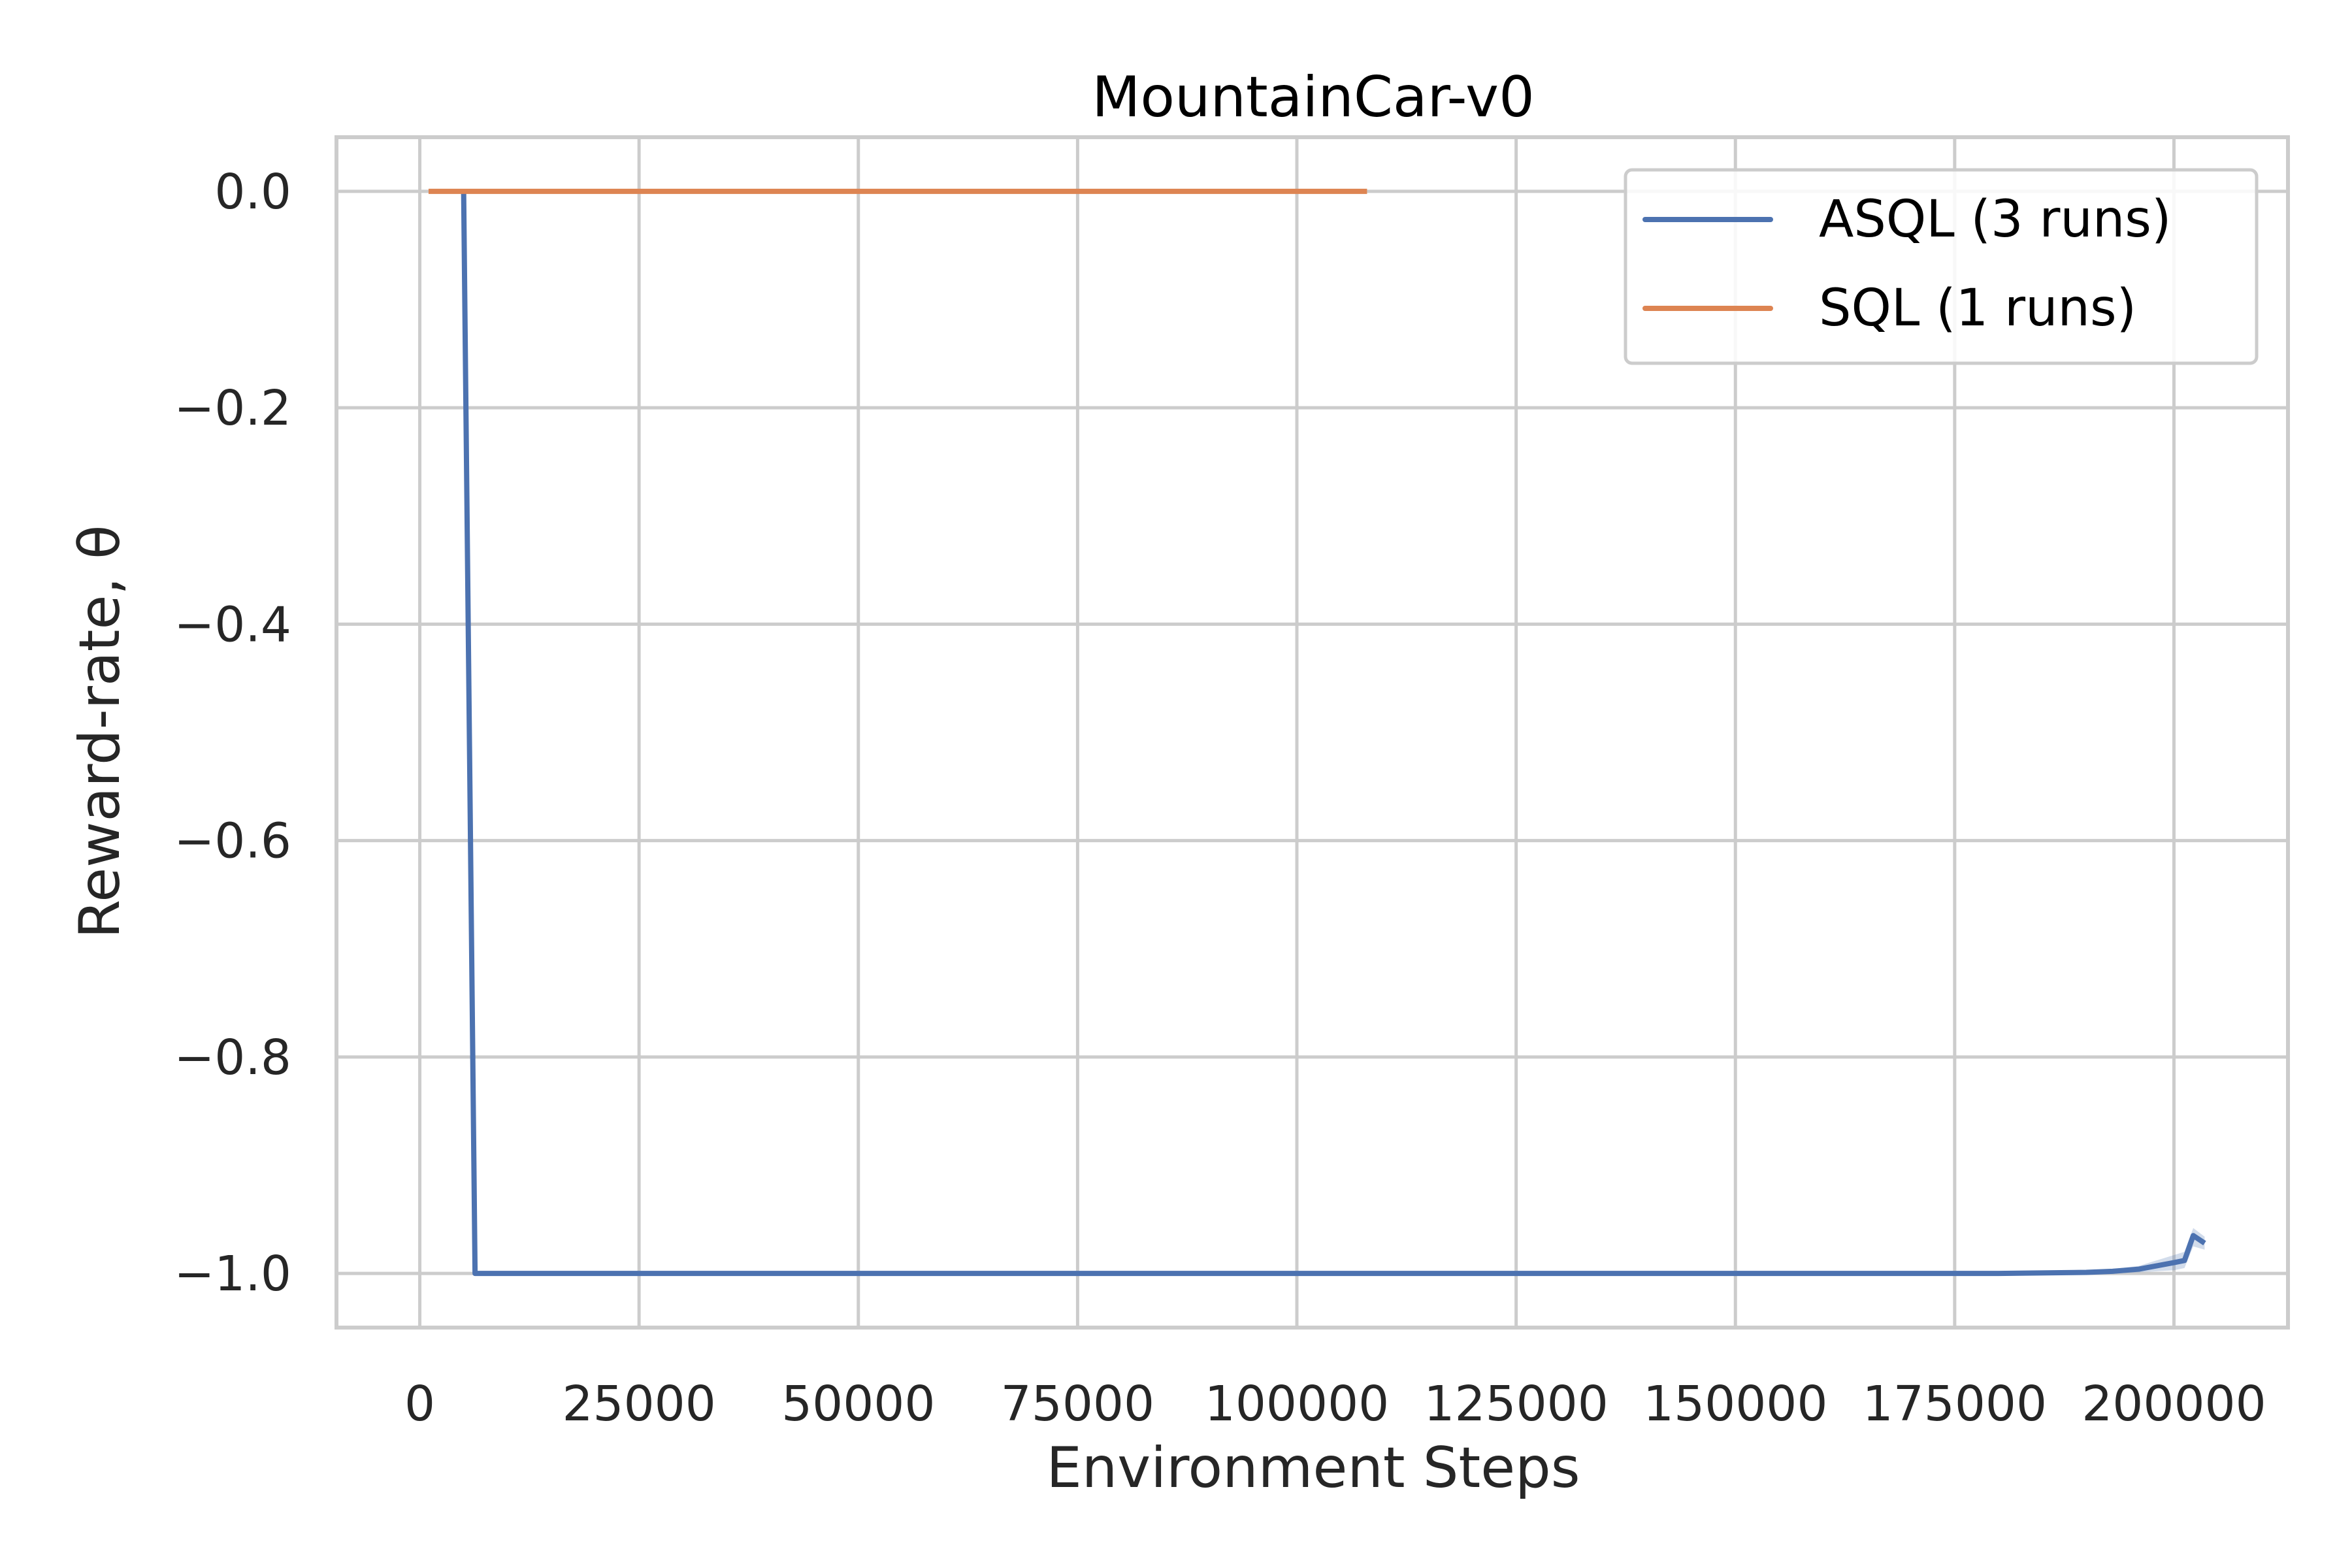 Image resolution: width=2352 pixels, height=1568 pixels. I want to click on legend-box, so click(1941, 266).